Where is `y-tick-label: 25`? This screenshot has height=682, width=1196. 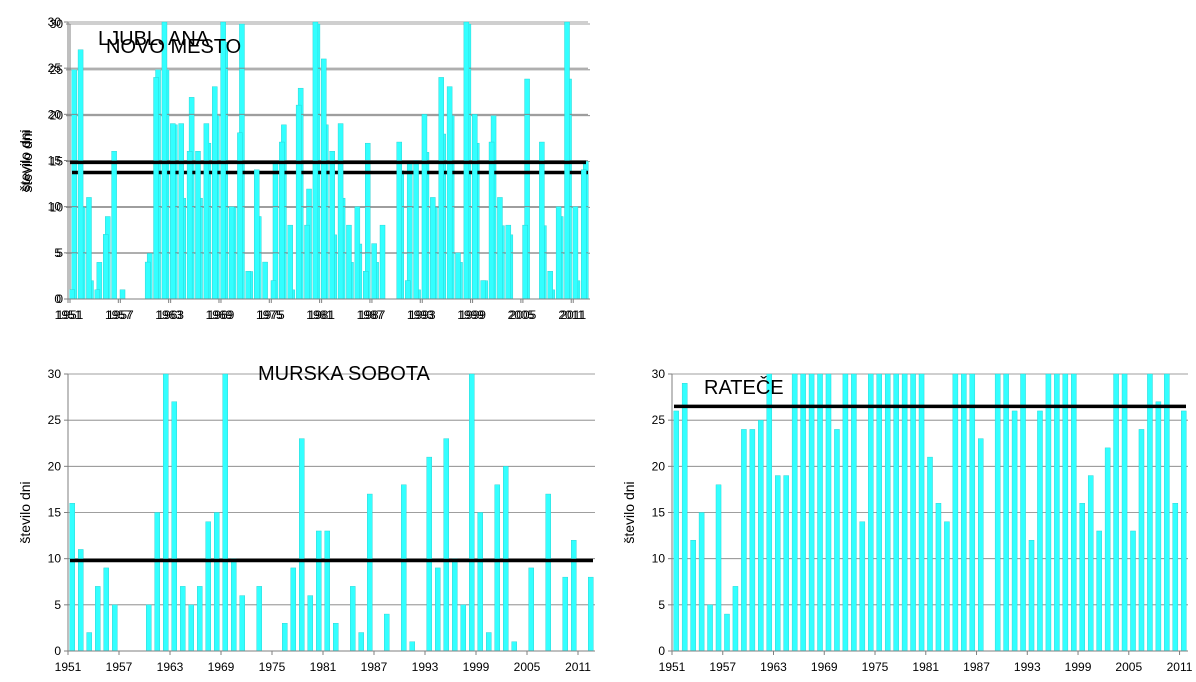 y-tick-label: 25 is located at coordinates (57, 70).